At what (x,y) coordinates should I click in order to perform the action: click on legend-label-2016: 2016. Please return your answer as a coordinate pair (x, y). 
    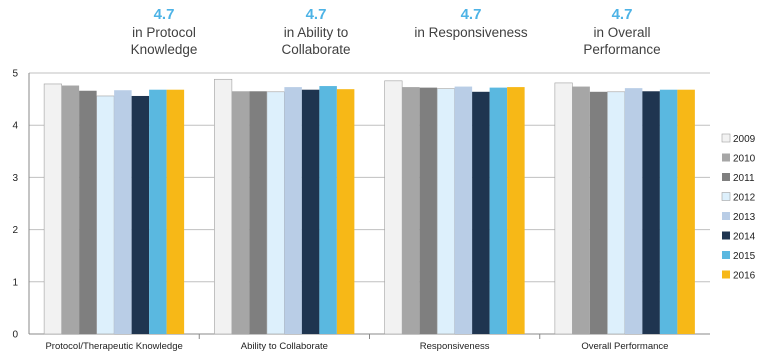
    Looking at the image, I should click on (744, 276).